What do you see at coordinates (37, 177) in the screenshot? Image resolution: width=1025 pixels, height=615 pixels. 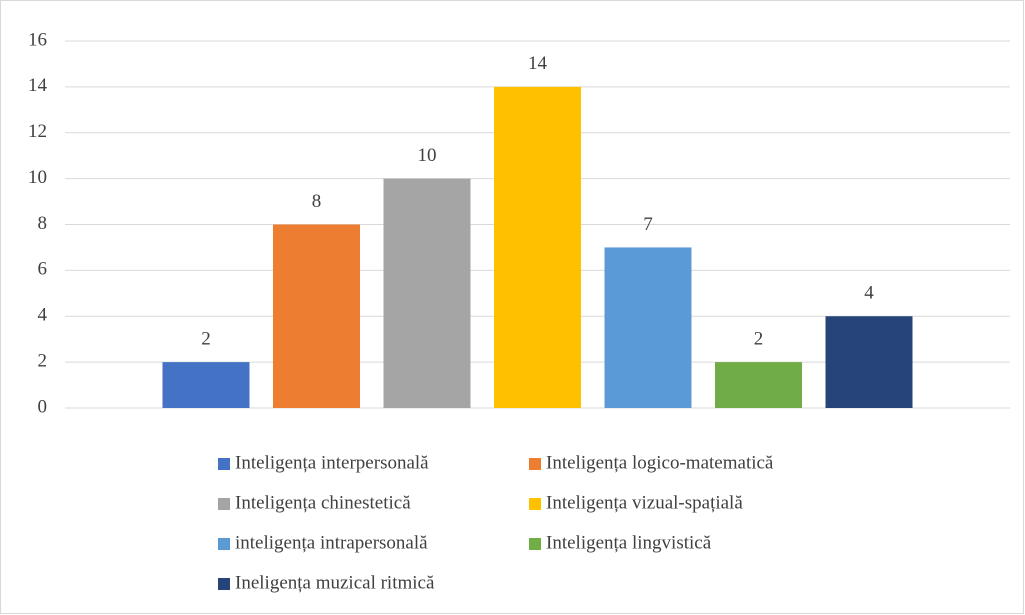 I see `y-tick-label: 10` at bounding box center [37, 177].